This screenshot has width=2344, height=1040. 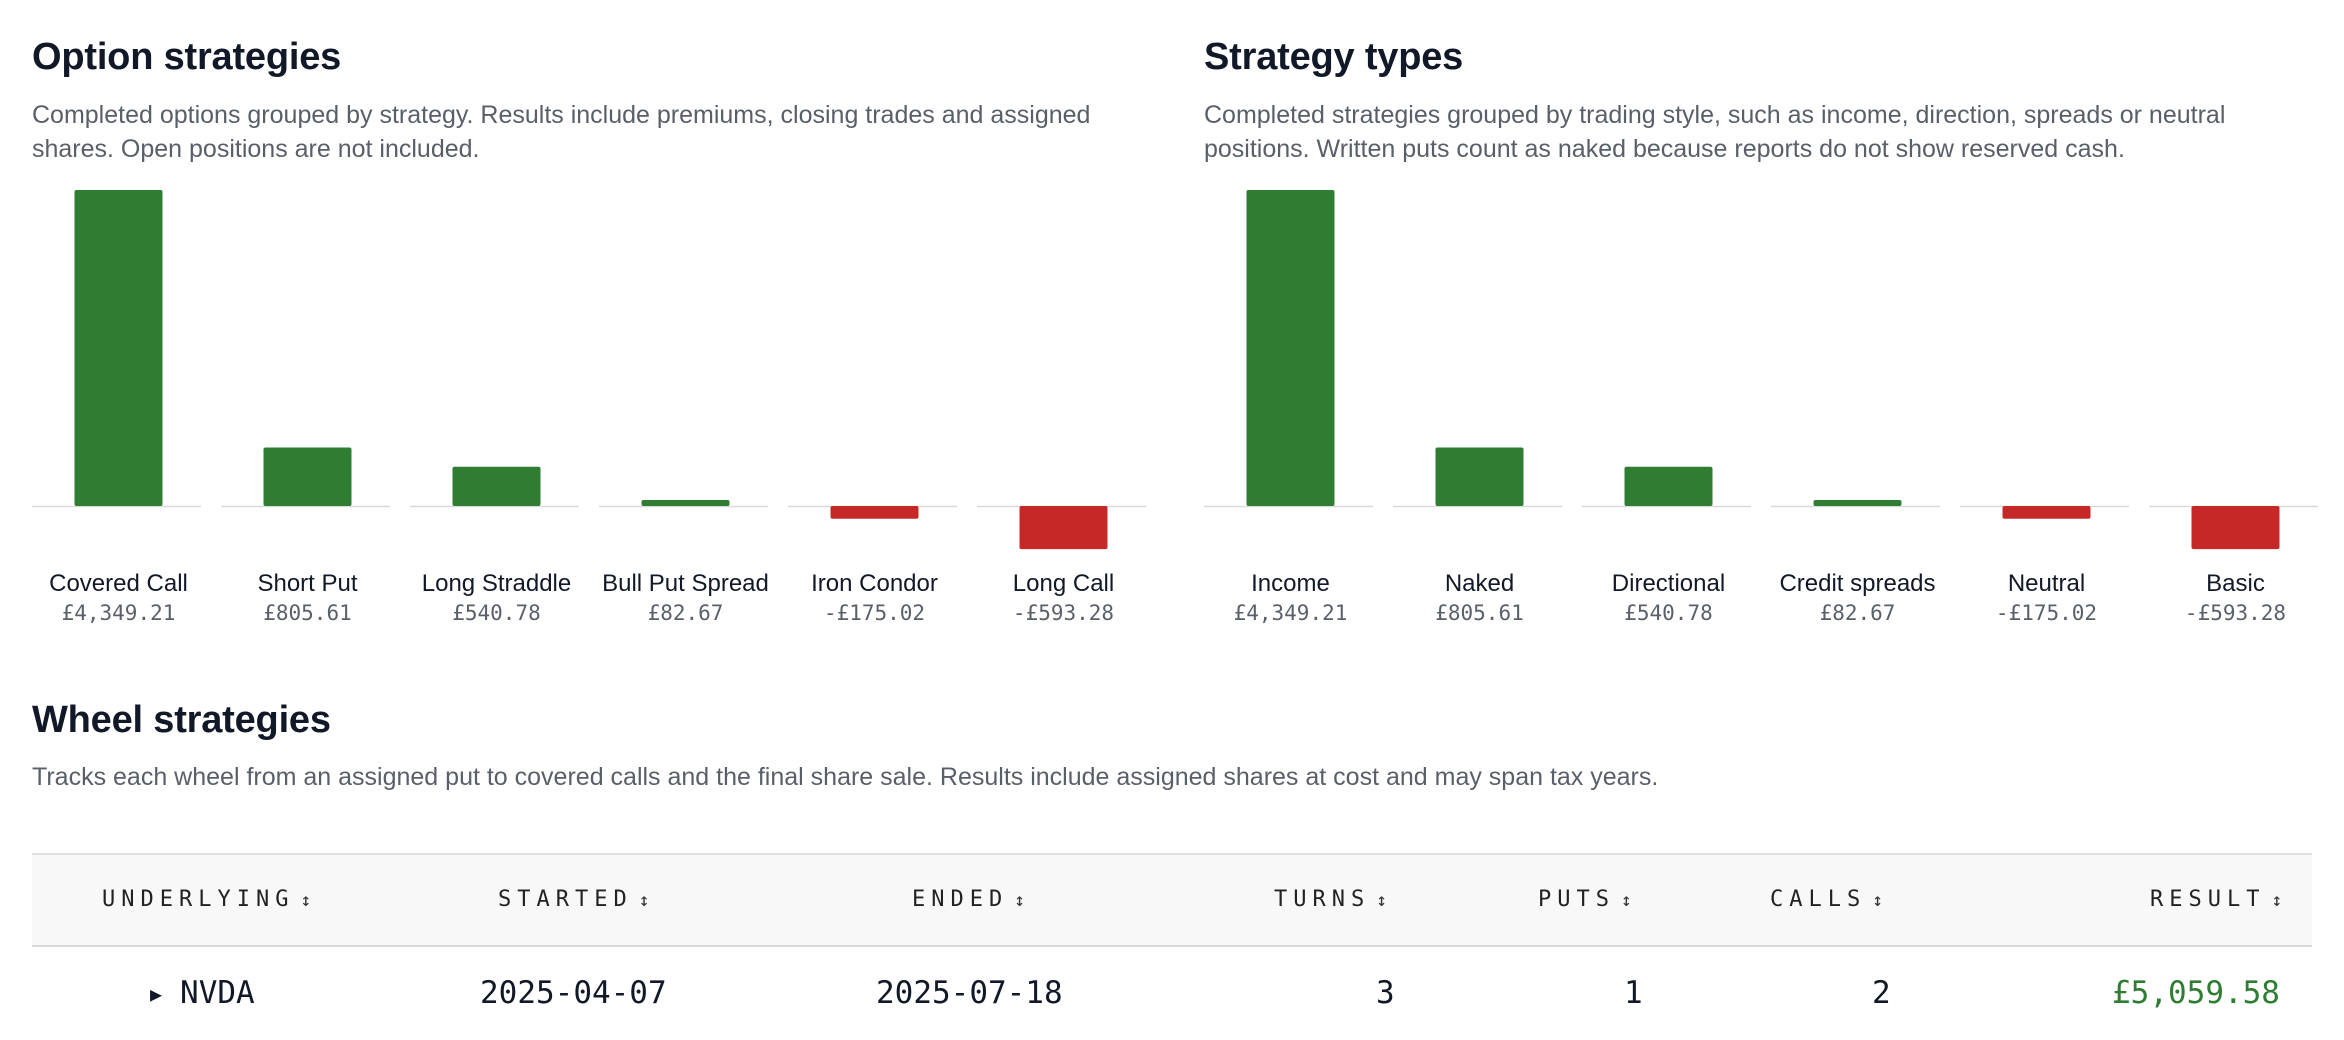 I want to click on underlying-value: NVDA, so click(x=217, y=993).